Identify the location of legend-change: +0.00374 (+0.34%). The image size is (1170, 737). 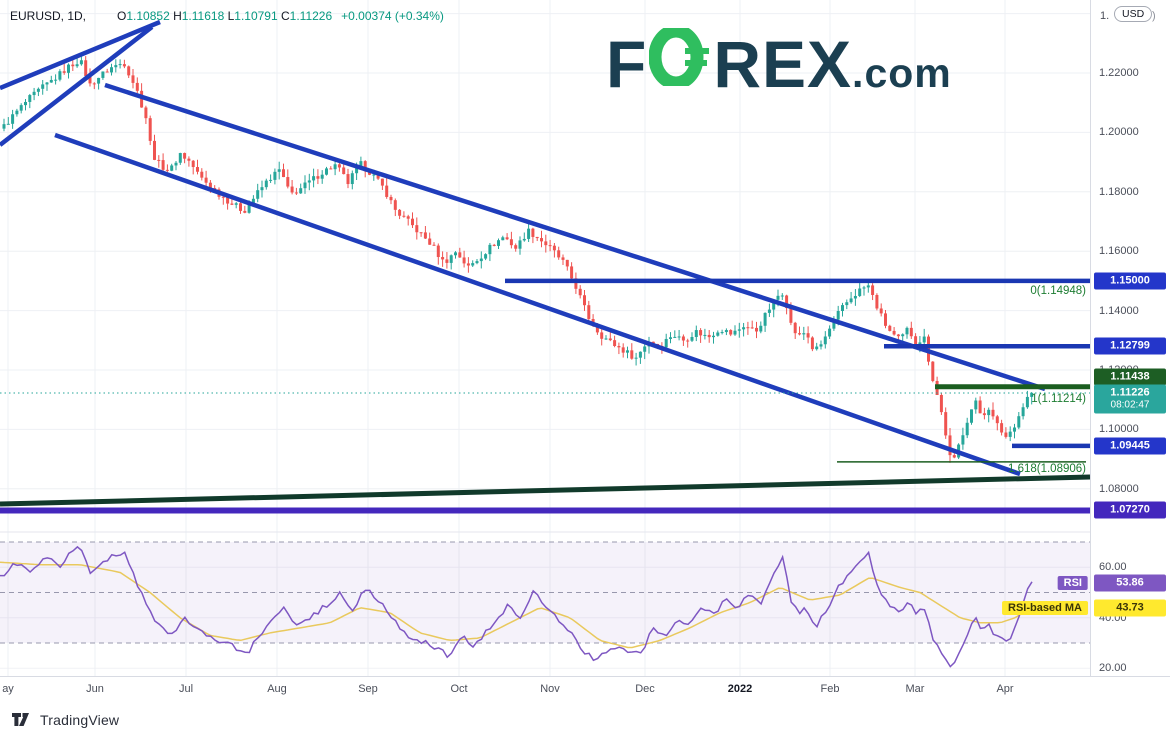
(392, 16).